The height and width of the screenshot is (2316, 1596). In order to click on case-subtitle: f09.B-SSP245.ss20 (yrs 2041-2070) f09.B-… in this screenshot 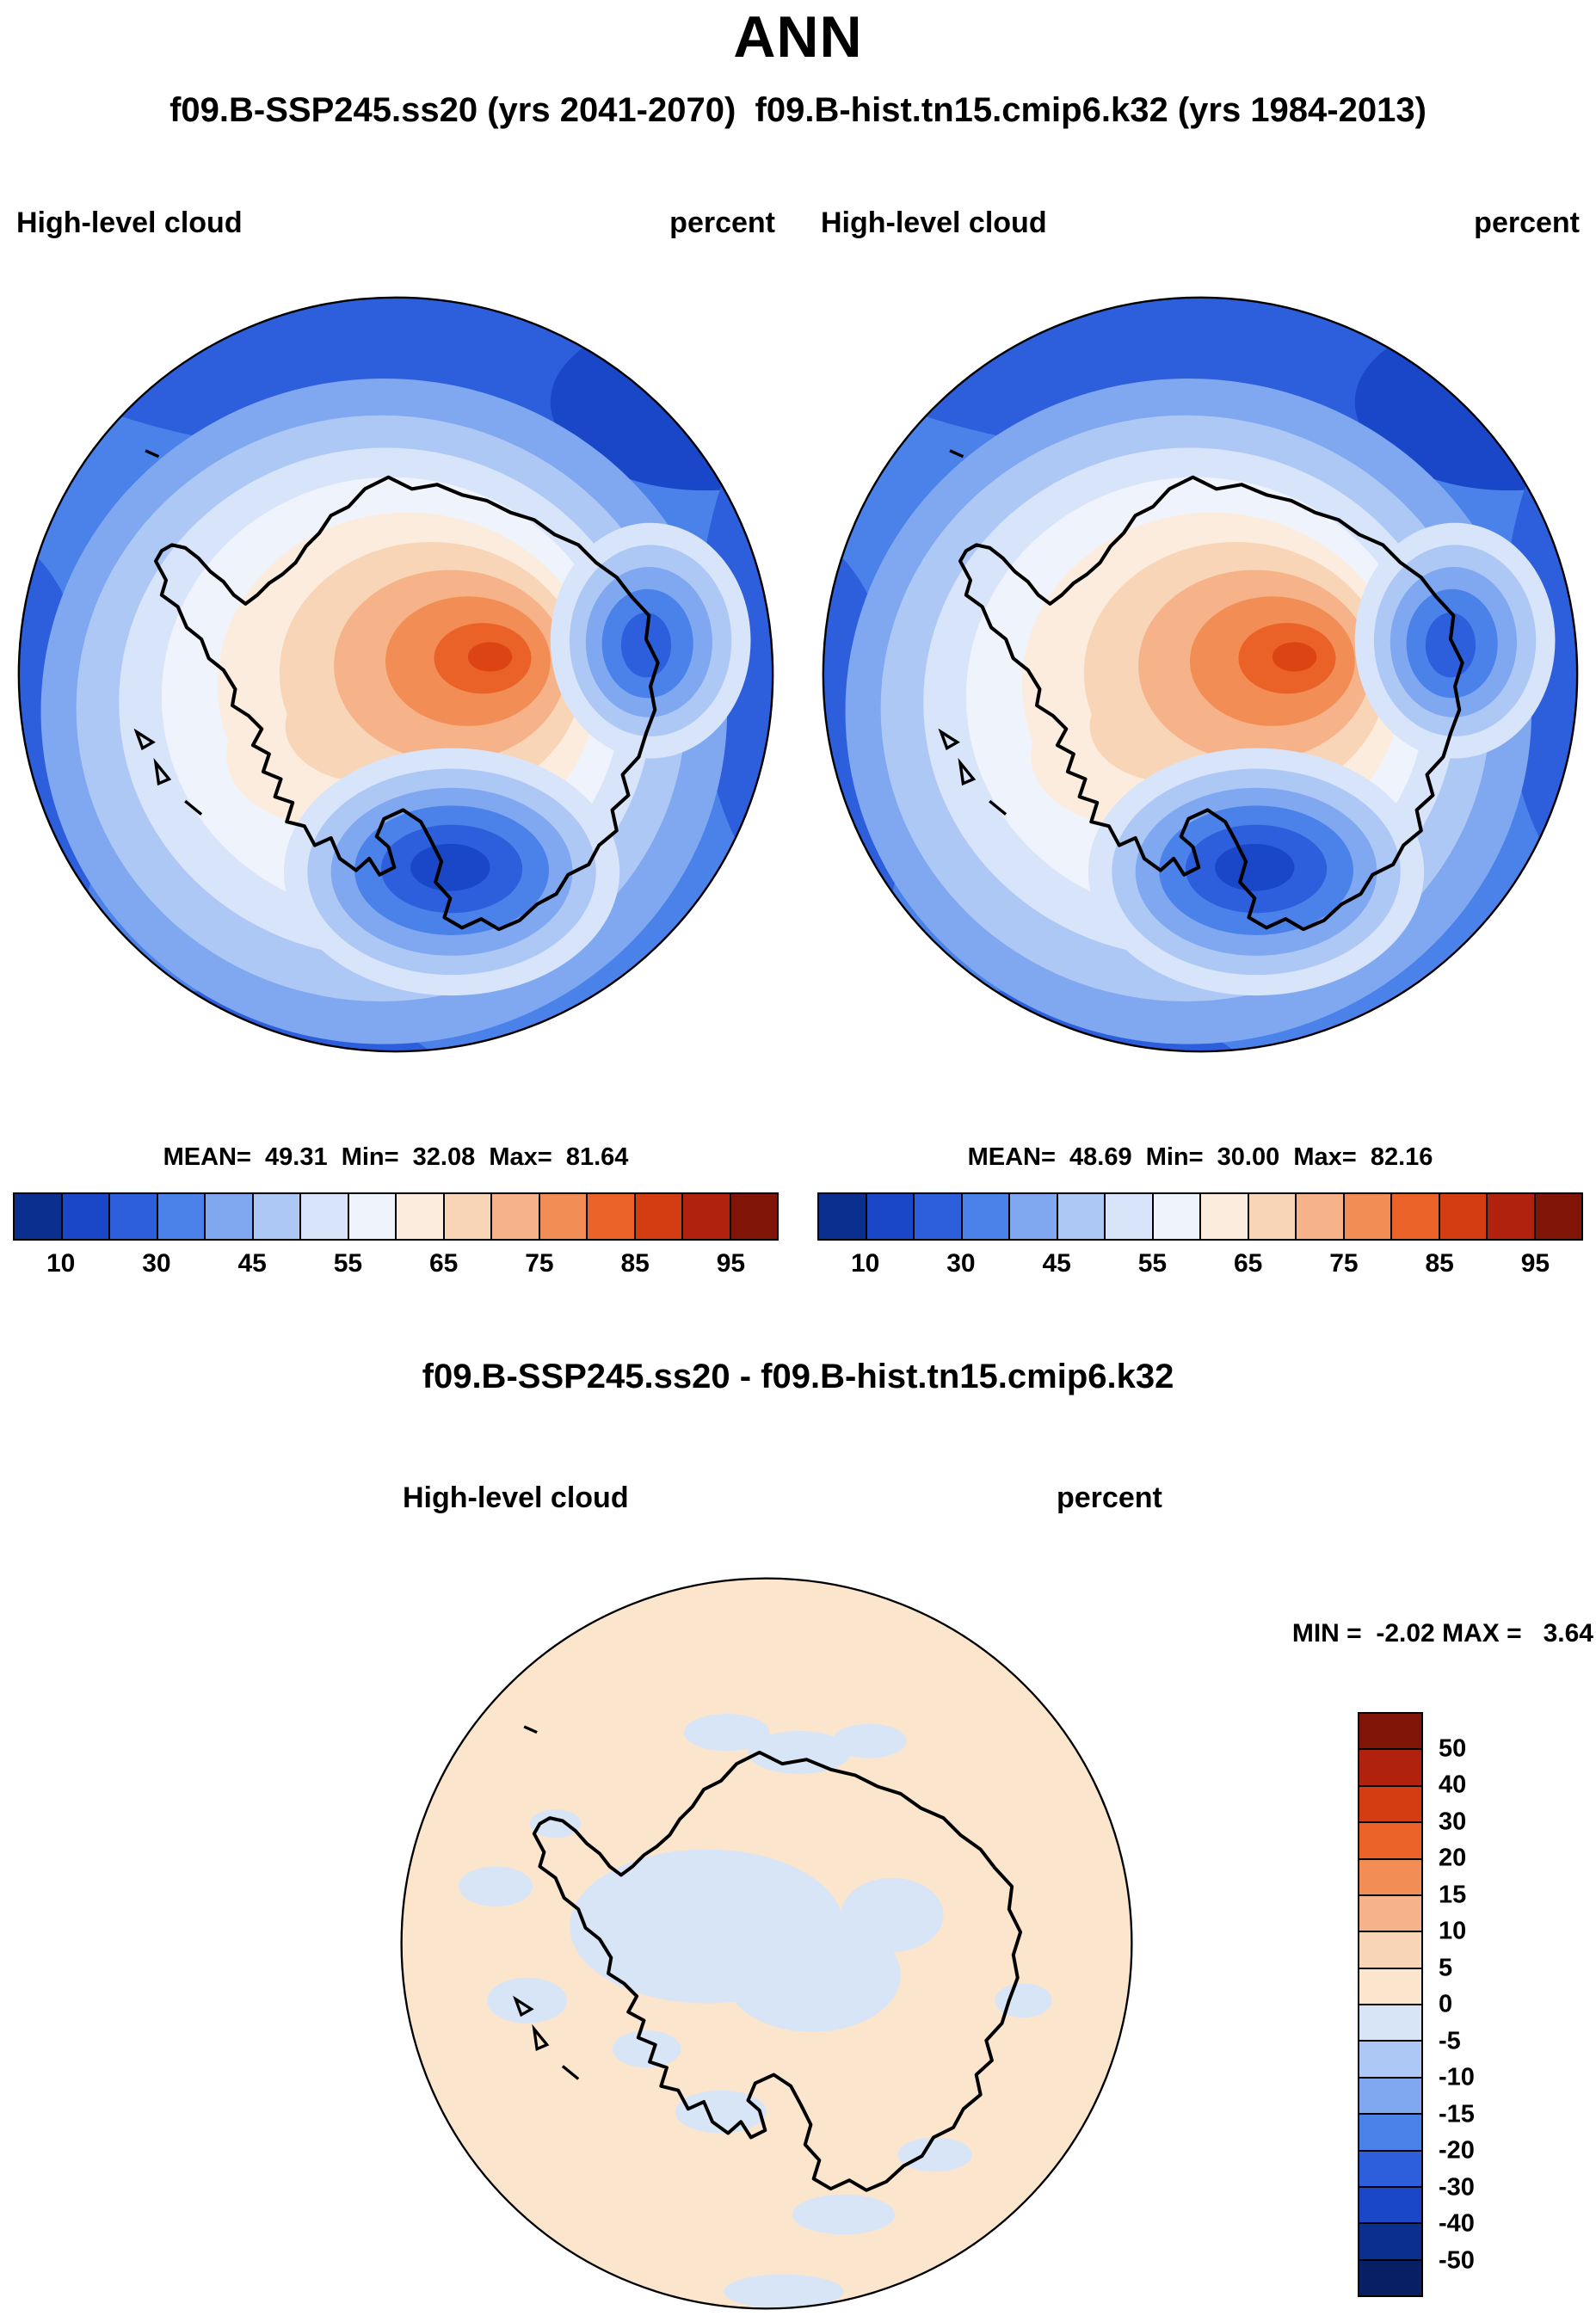, I will do `click(798, 110)`.